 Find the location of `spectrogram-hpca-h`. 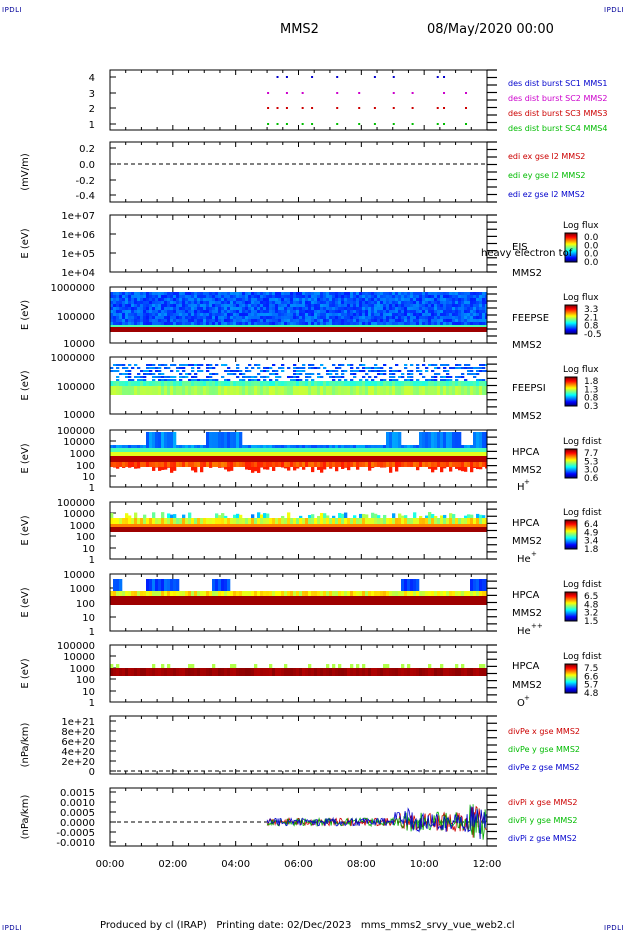

spectrogram-hpca-h is located at coordinates (298, 452).